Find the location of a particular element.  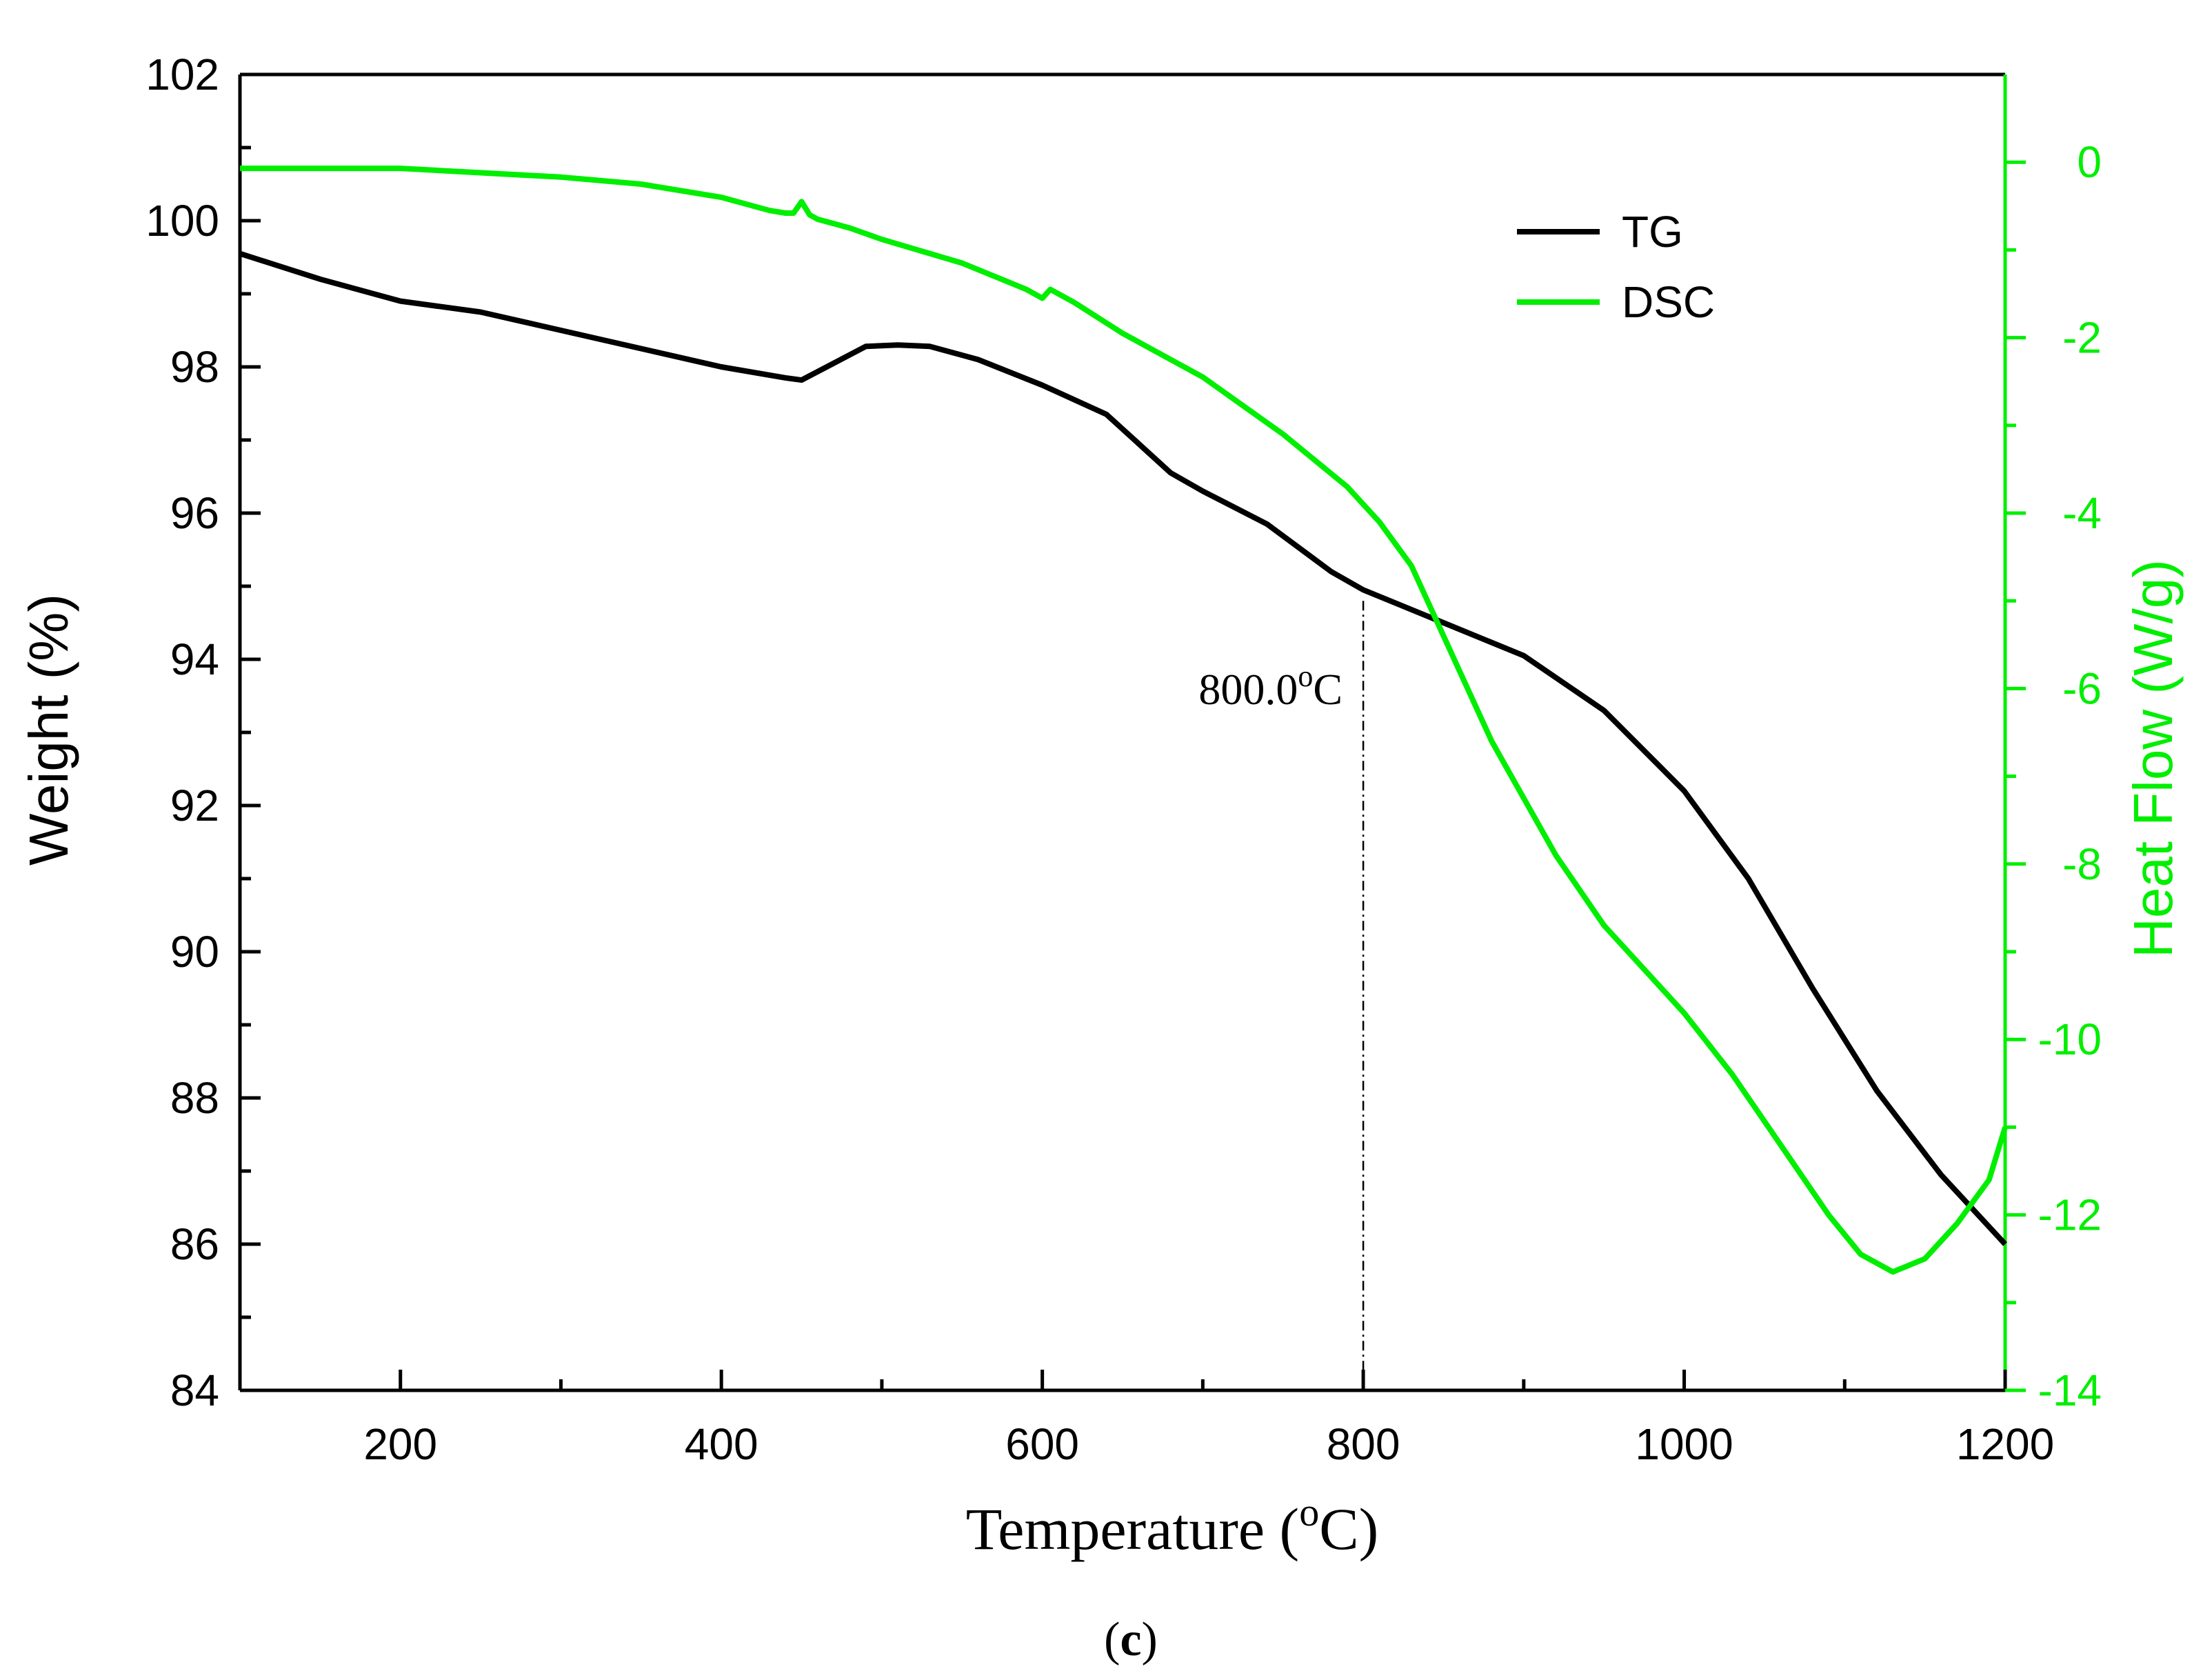

x-tick-label: 600 is located at coordinates (1042, 1444).